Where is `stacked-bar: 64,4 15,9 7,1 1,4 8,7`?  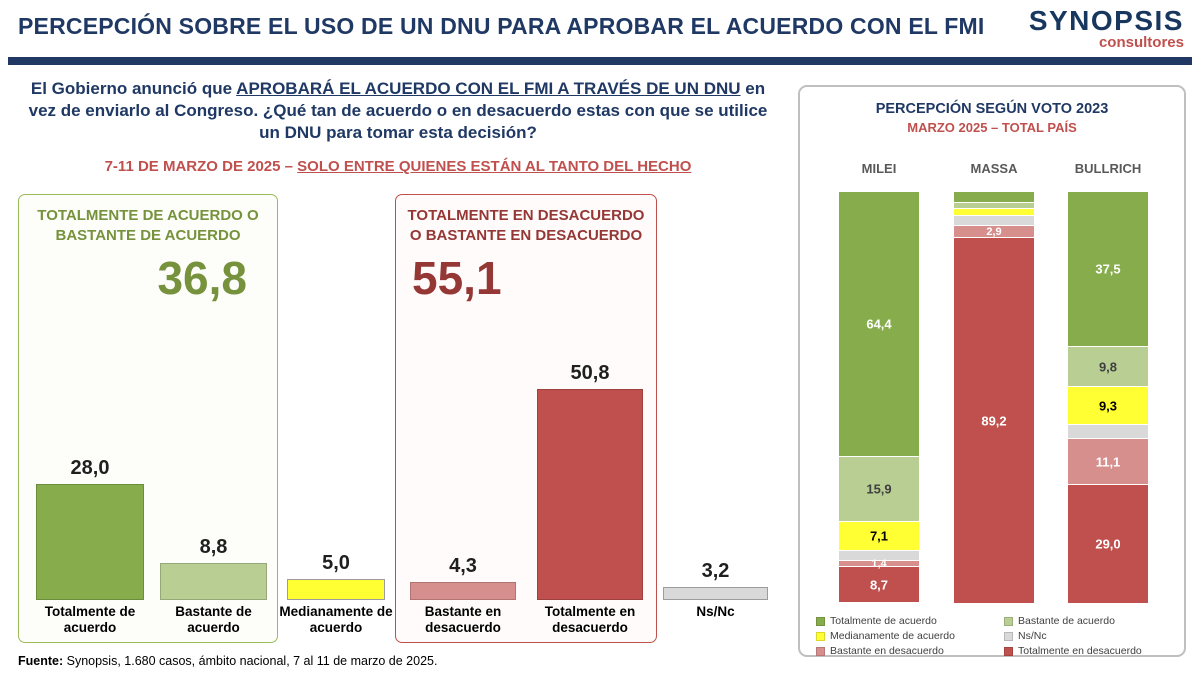
stacked-bar: 64,4 15,9 7,1 1,4 8,7 is located at coordinates (879, 397).